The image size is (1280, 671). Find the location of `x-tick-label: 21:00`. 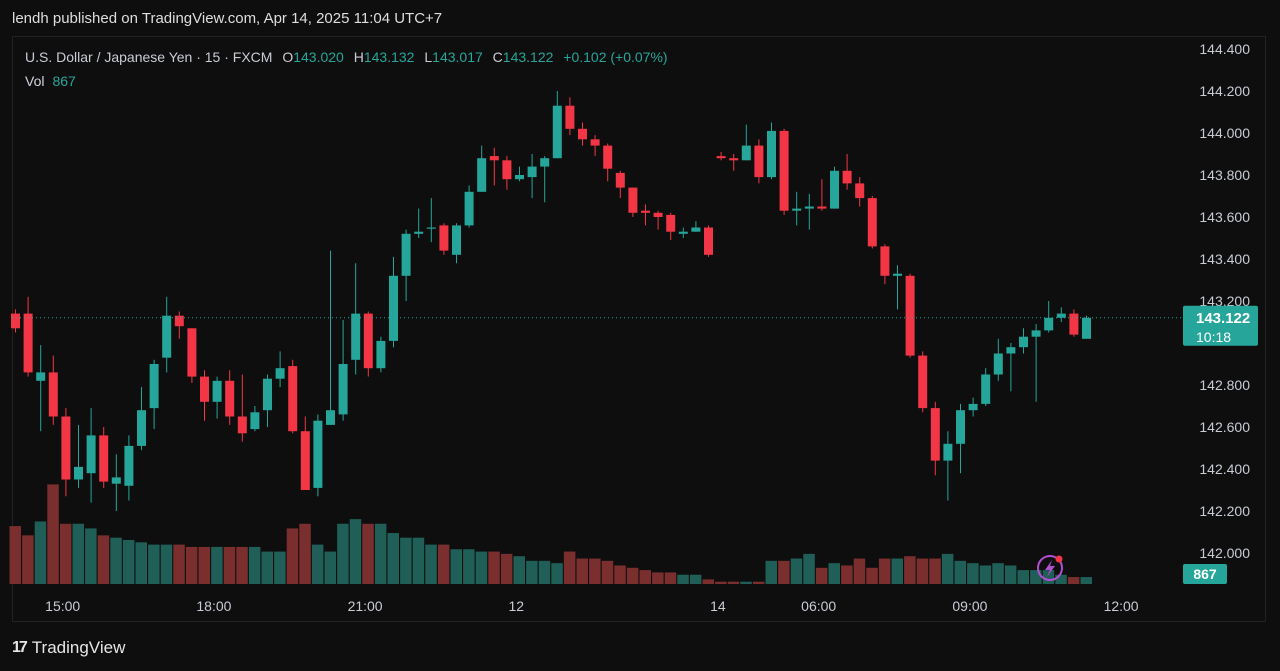

x-tick-label: 21:00 is located at coordinates (365, 606).